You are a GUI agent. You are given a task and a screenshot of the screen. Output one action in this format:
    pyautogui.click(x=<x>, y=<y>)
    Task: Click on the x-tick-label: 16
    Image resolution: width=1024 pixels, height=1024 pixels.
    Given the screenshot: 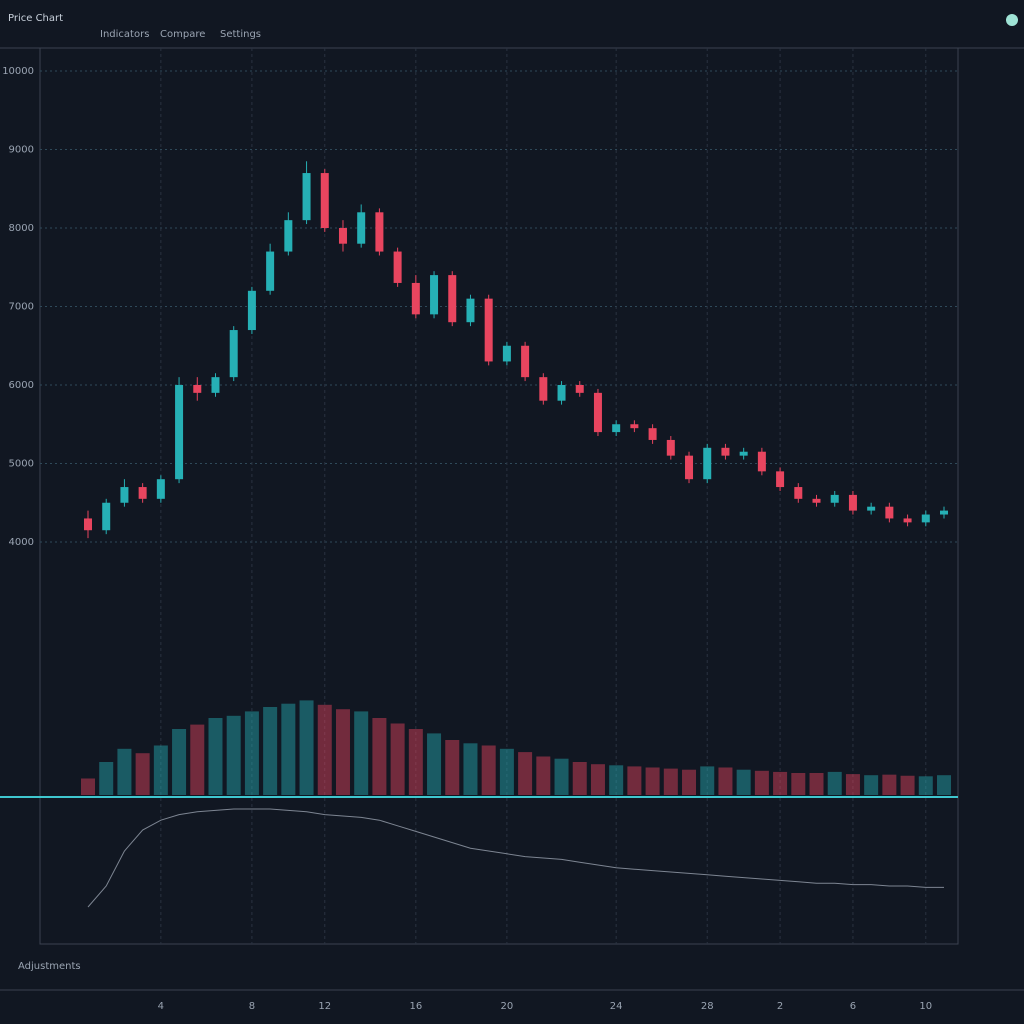 What is the action you would take?
    pyautogui.click(x=415, y=1006)
    